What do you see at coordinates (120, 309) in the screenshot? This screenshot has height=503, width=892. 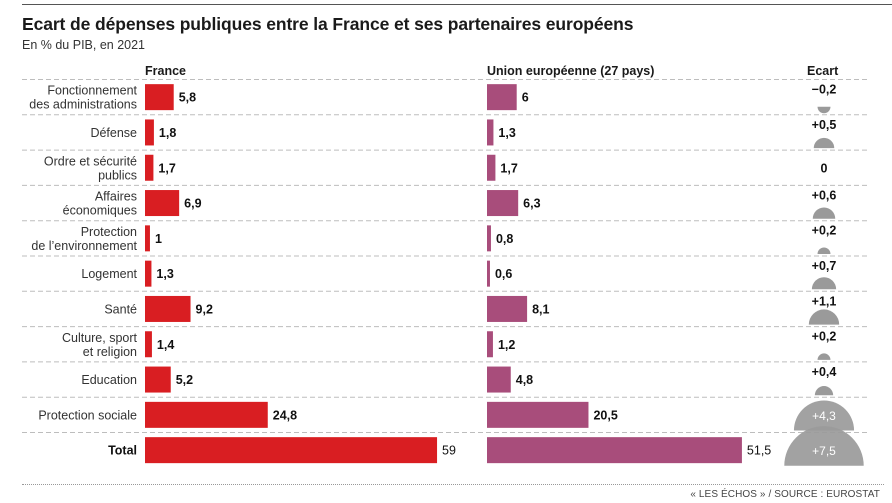 I see `category-label: Santé` at bounding box center [120, 309].